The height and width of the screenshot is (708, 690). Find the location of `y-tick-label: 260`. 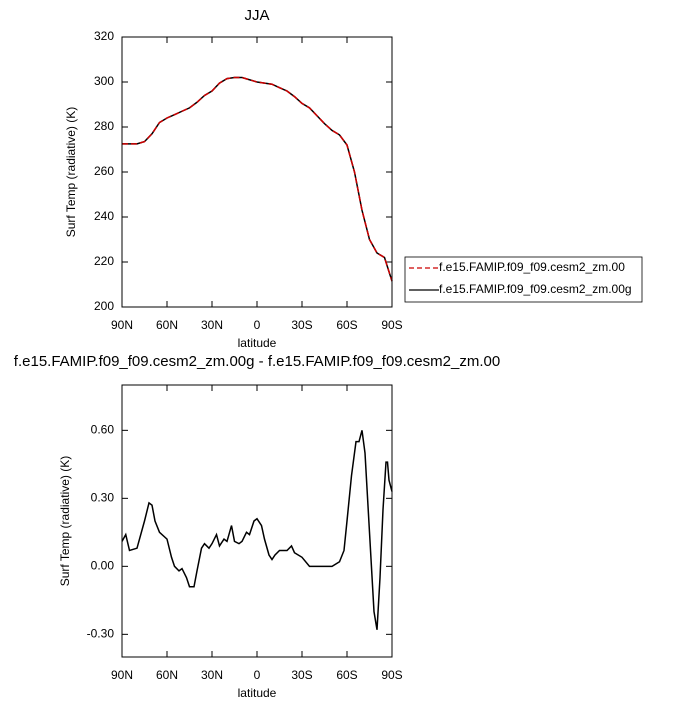

y-tick-label: 260 is located at coordinates (104, 171).